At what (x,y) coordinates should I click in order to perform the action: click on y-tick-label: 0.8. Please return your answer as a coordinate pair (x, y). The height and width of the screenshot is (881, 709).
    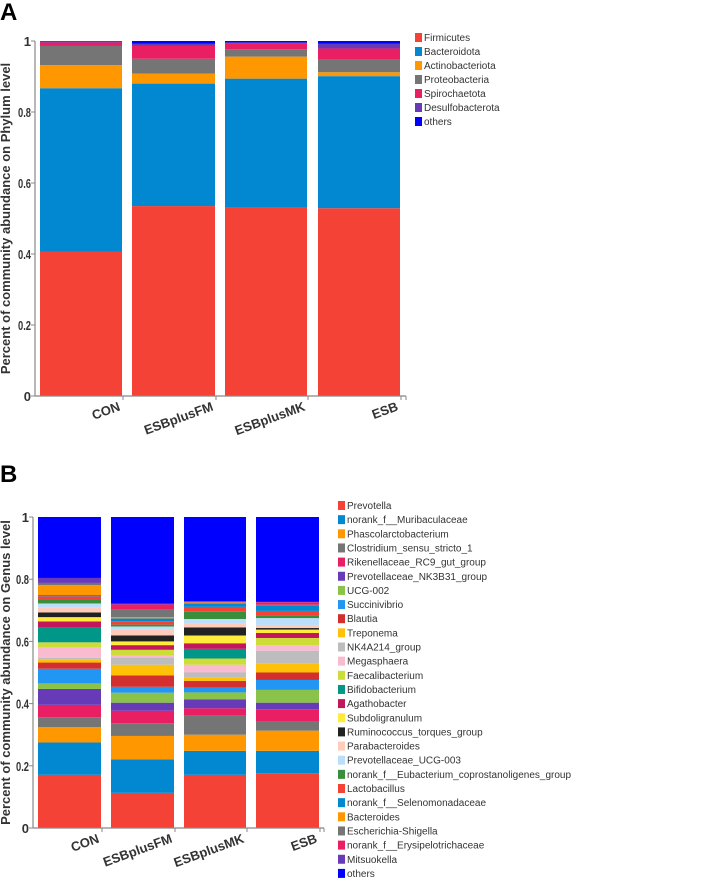
    Looking at the image, I should click on (24, 112).